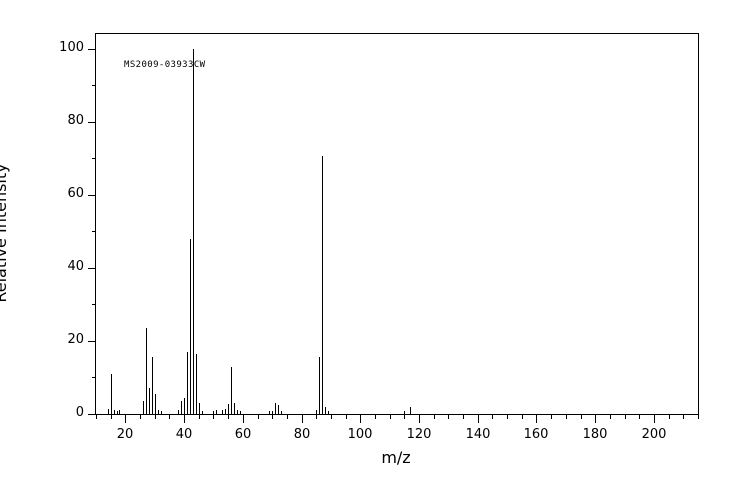 The image size is (744, 500). Describe the element at coordinates (75, 266) in the screenshot. I see `y-axis-tick-label: 40` at that location.